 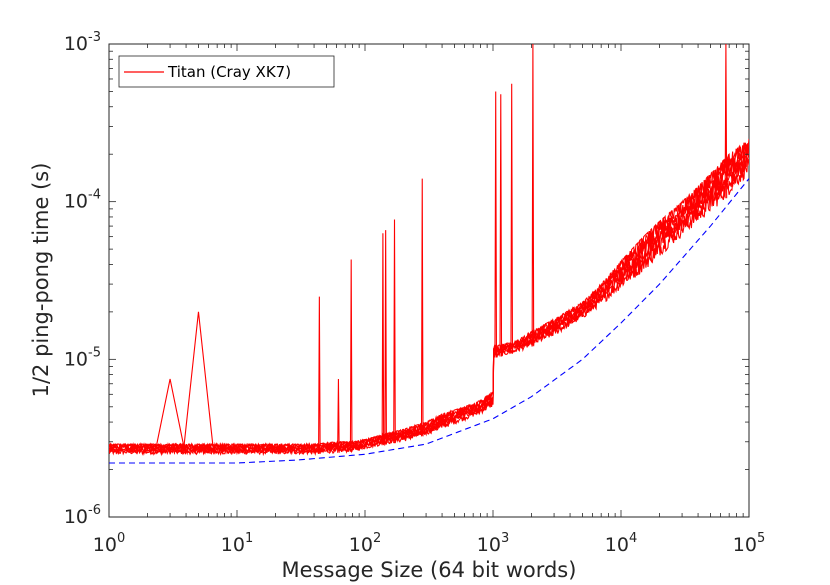 I want to click on y-tick-label: 10⁻⁶, so click(x=82, y=515).